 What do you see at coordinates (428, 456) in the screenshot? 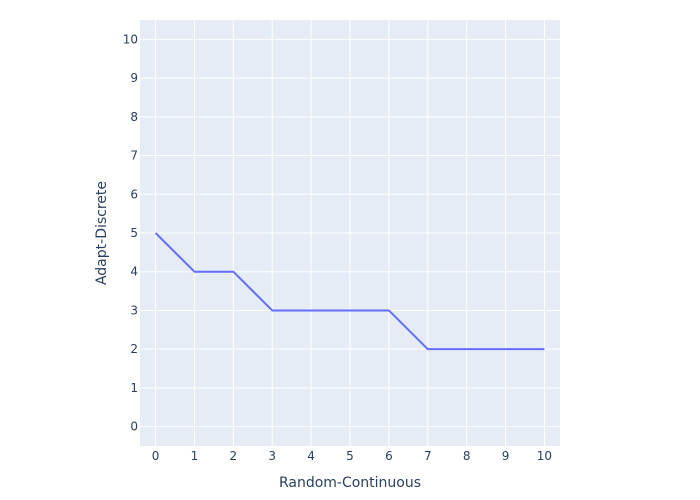
I see `x-tick-label: 7` at bounding box center [428, 456].